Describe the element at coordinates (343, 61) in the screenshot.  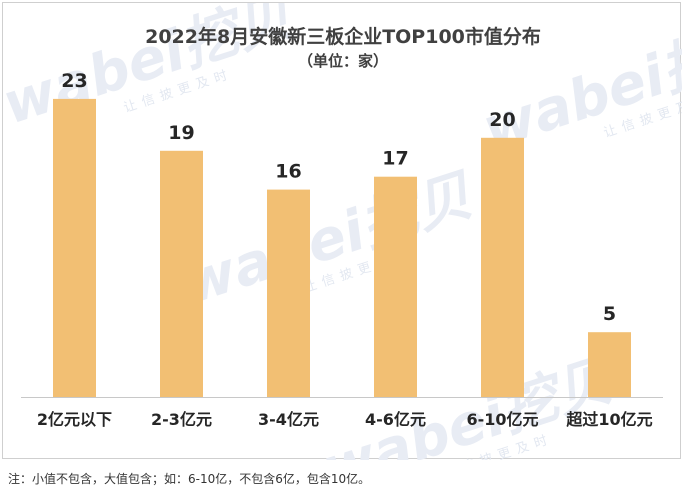
I see `chart-subtitle: （单位：家）` at that location.